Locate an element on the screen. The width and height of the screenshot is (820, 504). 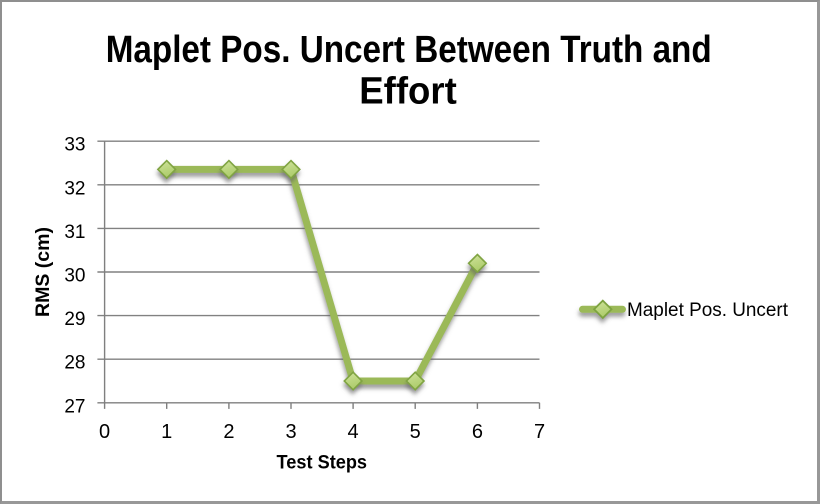
svg-text: 30 is located at coordinates (74, 276).